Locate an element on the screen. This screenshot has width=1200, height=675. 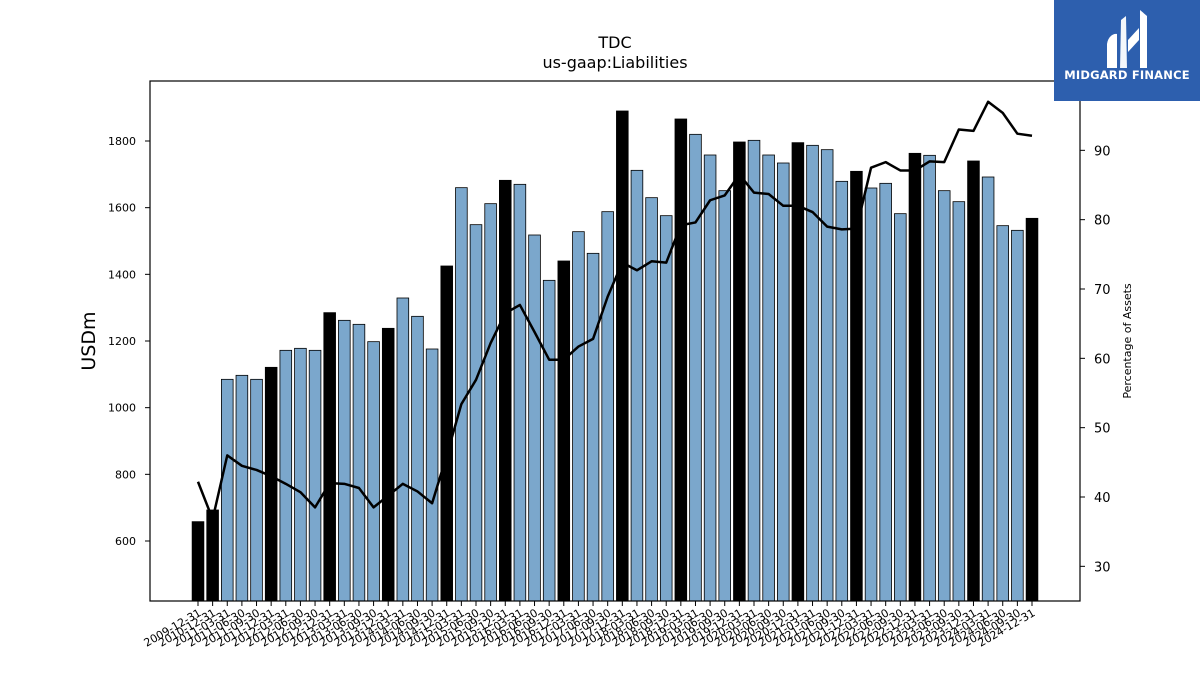
y2-tick-label: 70 is located at coordinates (1102, 290).